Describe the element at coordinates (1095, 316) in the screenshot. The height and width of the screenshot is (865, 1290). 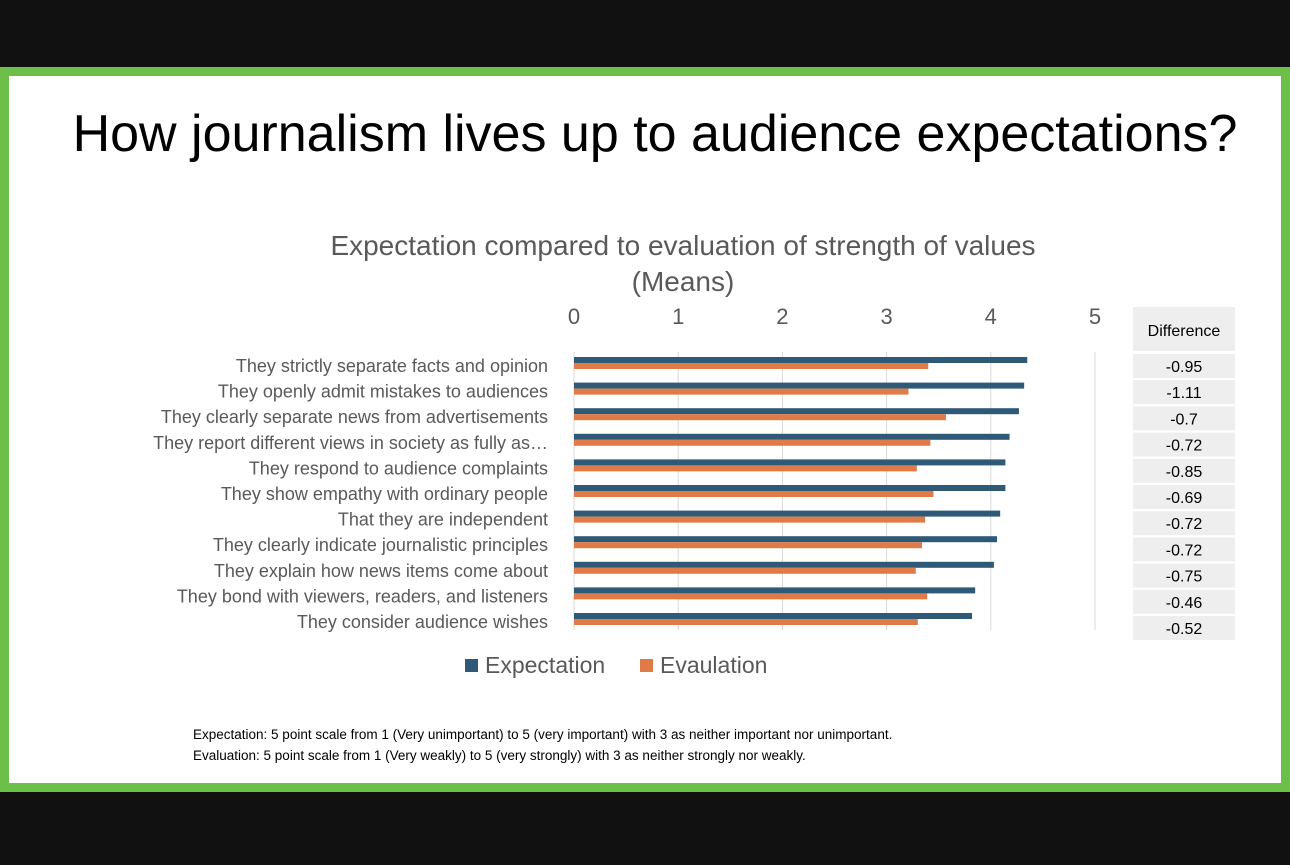
I see `x-tick-label: 5` at that location.